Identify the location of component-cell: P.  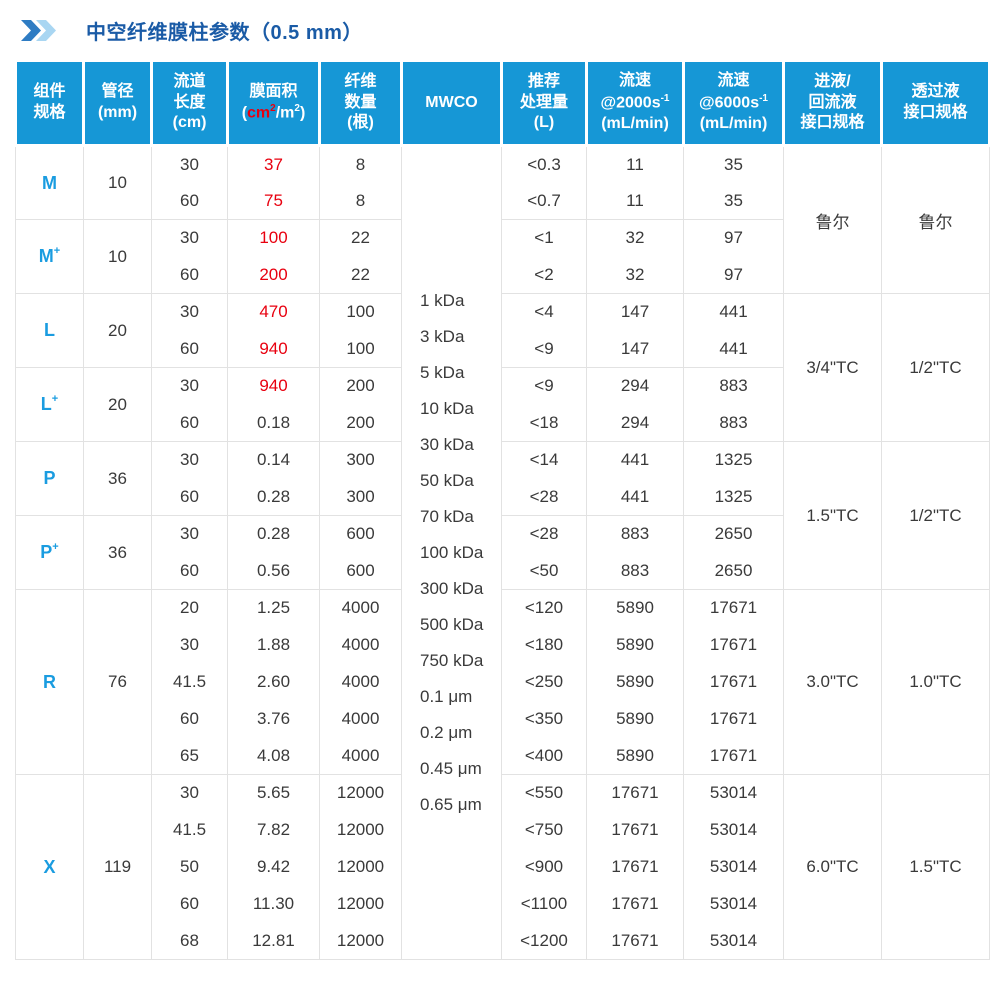
(49, 478).